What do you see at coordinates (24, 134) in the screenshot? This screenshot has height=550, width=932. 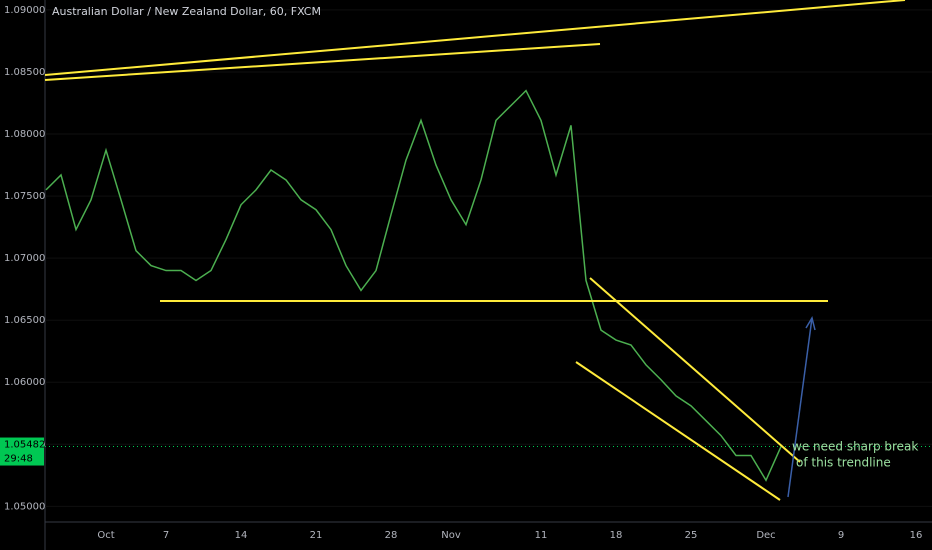 I see `y-tick-label: 1.08000` at bounding box center [24, 134].